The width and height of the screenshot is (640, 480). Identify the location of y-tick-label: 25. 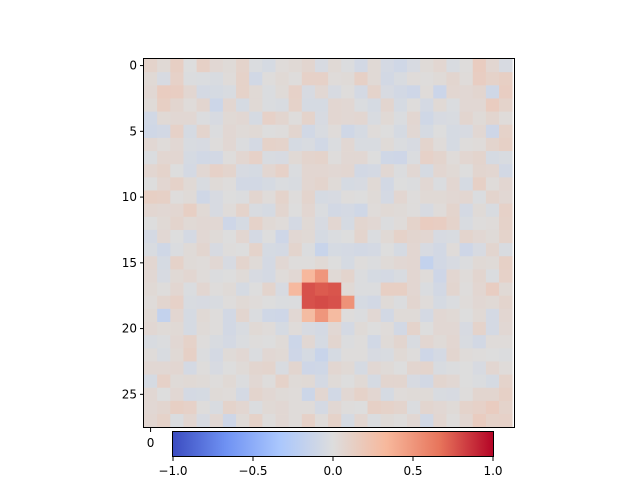
(129, 394).